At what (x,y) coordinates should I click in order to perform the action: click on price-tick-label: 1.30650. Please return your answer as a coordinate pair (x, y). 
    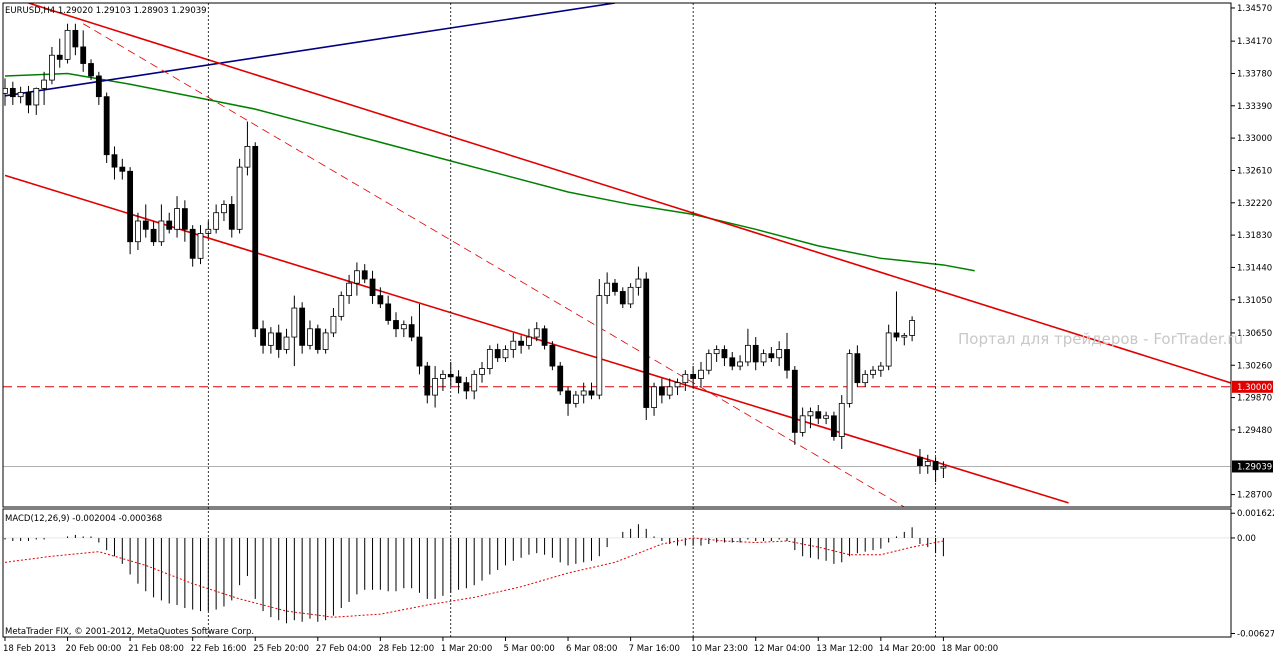
    Looking at the image, I should click on (1254, 334).